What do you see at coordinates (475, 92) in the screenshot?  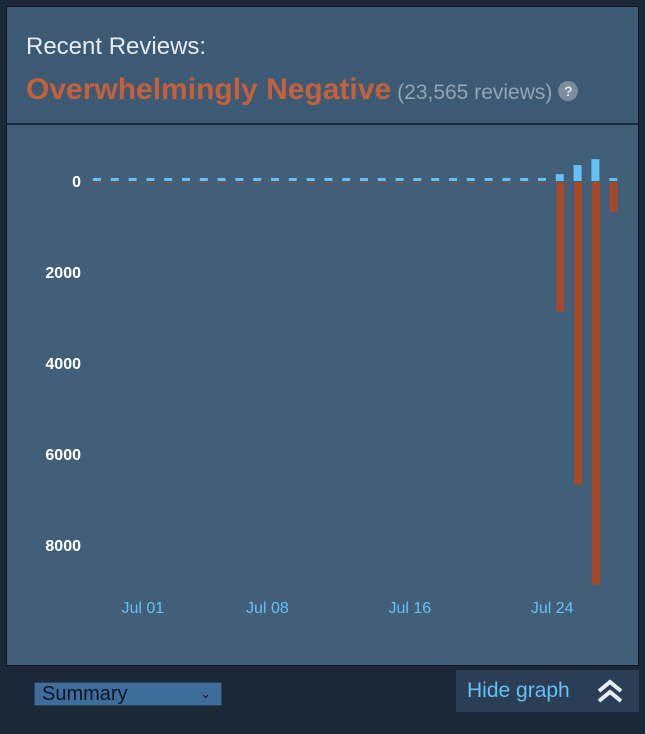 I see `review-count: (23,565 reviews)` at bounding box center [475, 92].